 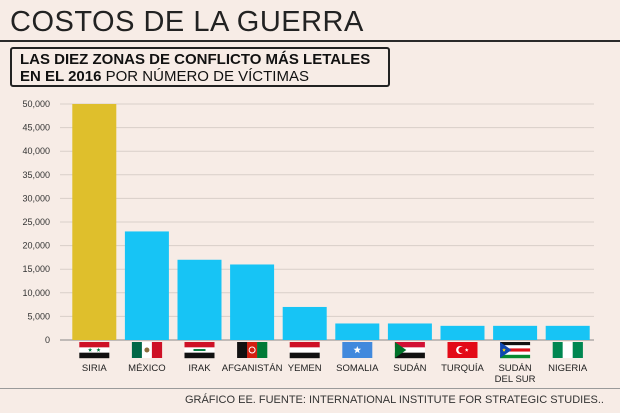 I want to click on page-title: COSTOS DE LA GUERRA, so click(x=187, y=22).